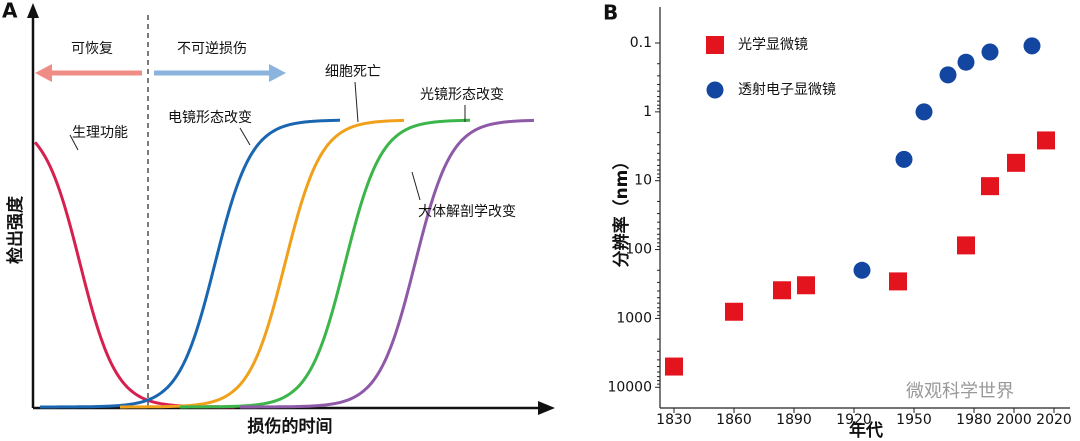 This screenshot has width=1080, height=441. What do you see at coordinates (10, 11) in the screenshot?
I see `panel-label: A` at bounding box center [10, 11].